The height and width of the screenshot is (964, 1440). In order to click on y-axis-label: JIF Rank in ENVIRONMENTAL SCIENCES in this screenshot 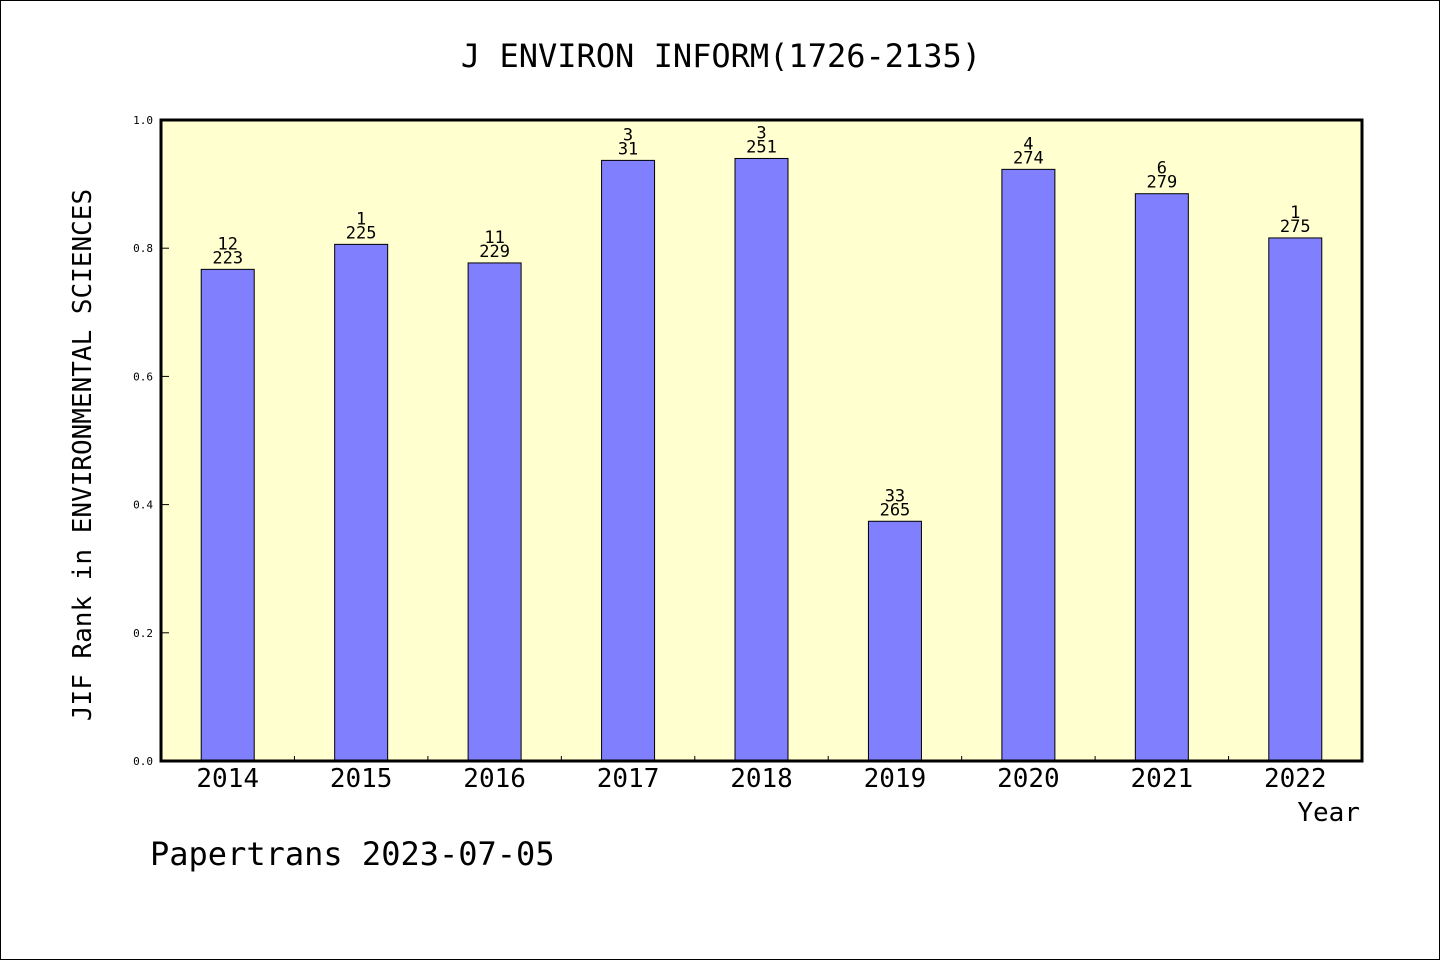, I will do `click(83, 455)`.